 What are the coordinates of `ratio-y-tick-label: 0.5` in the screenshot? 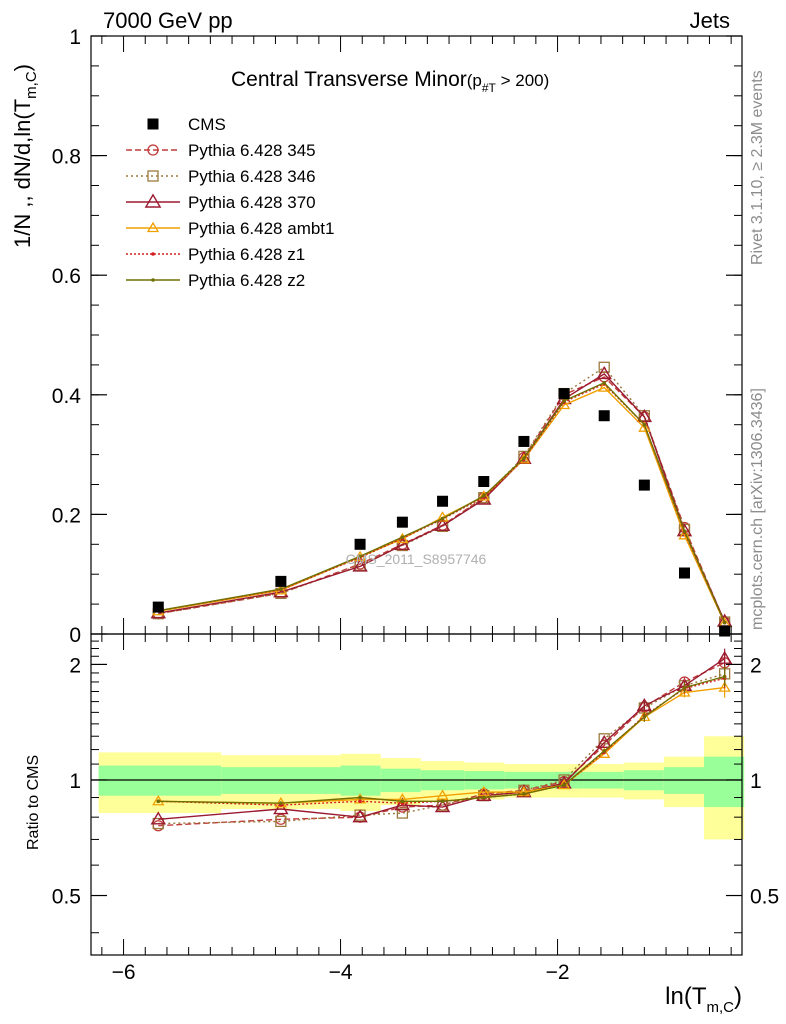 It's located at (66, 897).